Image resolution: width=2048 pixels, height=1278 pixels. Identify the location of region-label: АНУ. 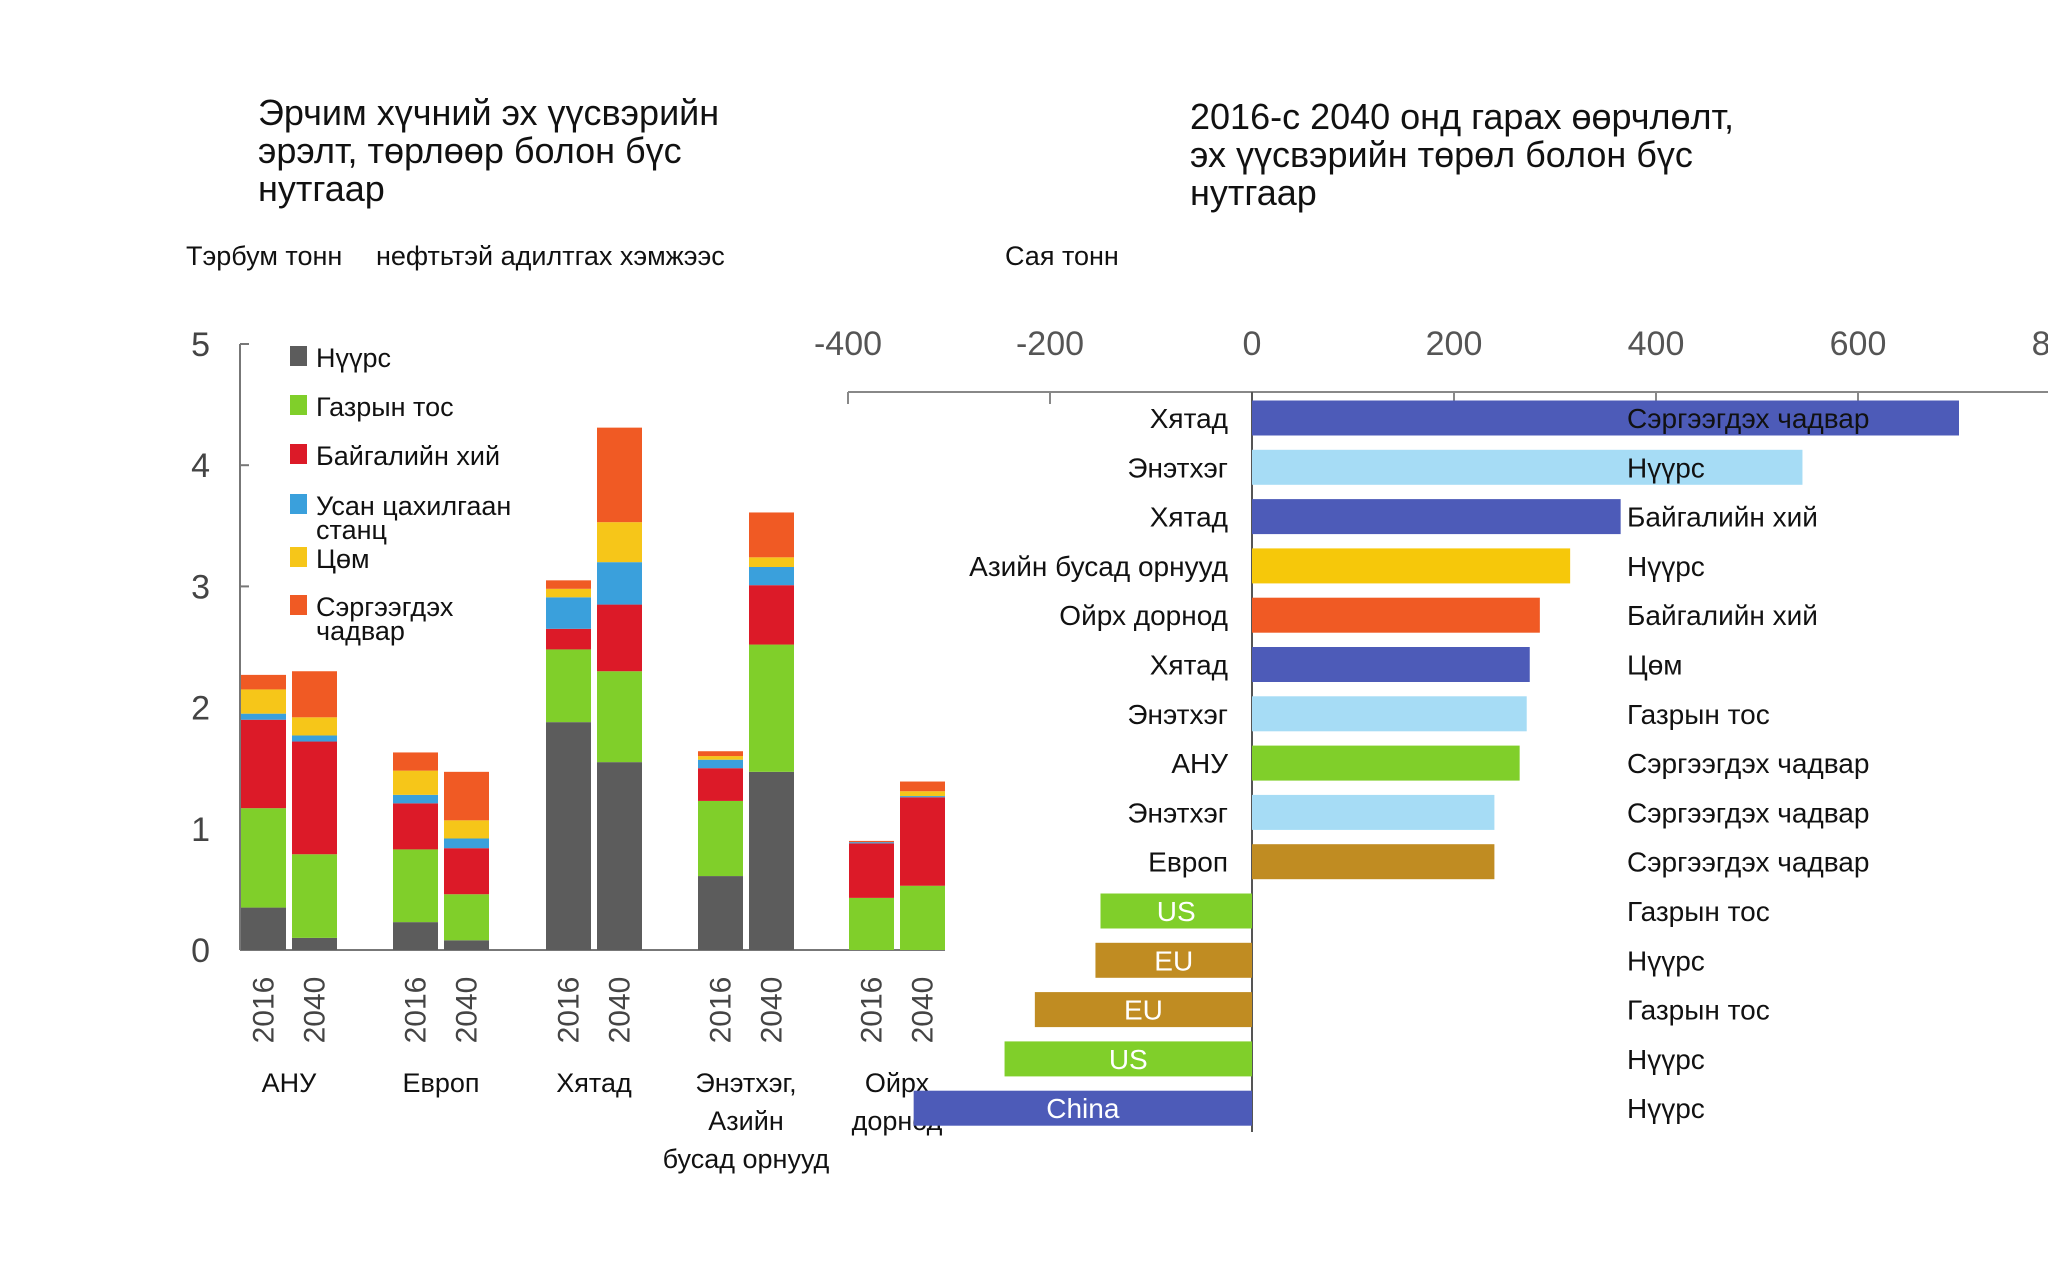
(1199, 763).